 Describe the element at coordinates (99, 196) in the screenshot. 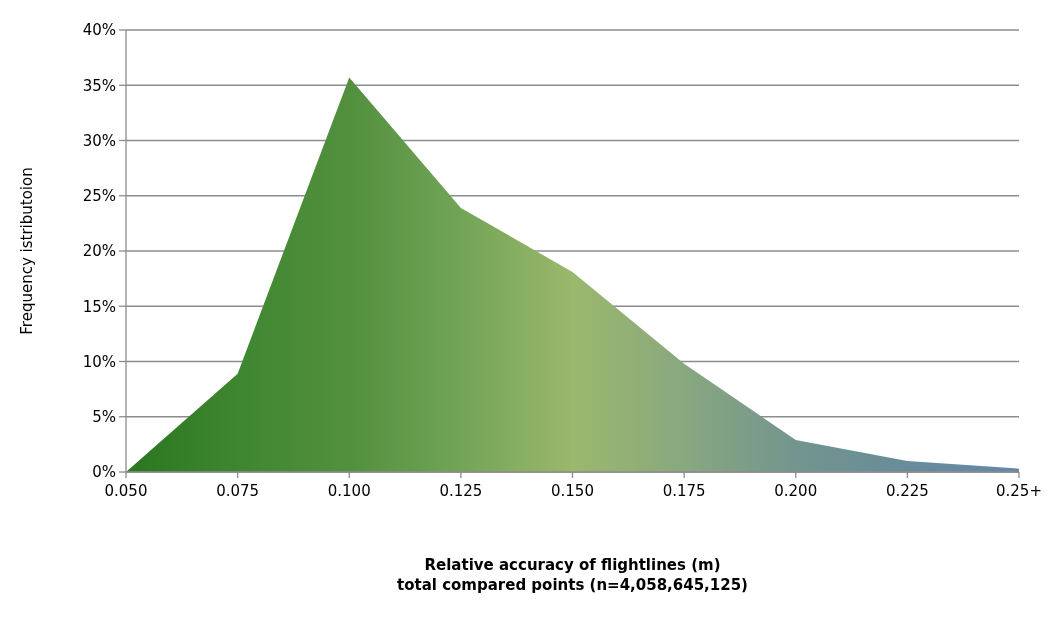

I see `y-tick-label: 25%` at that location.